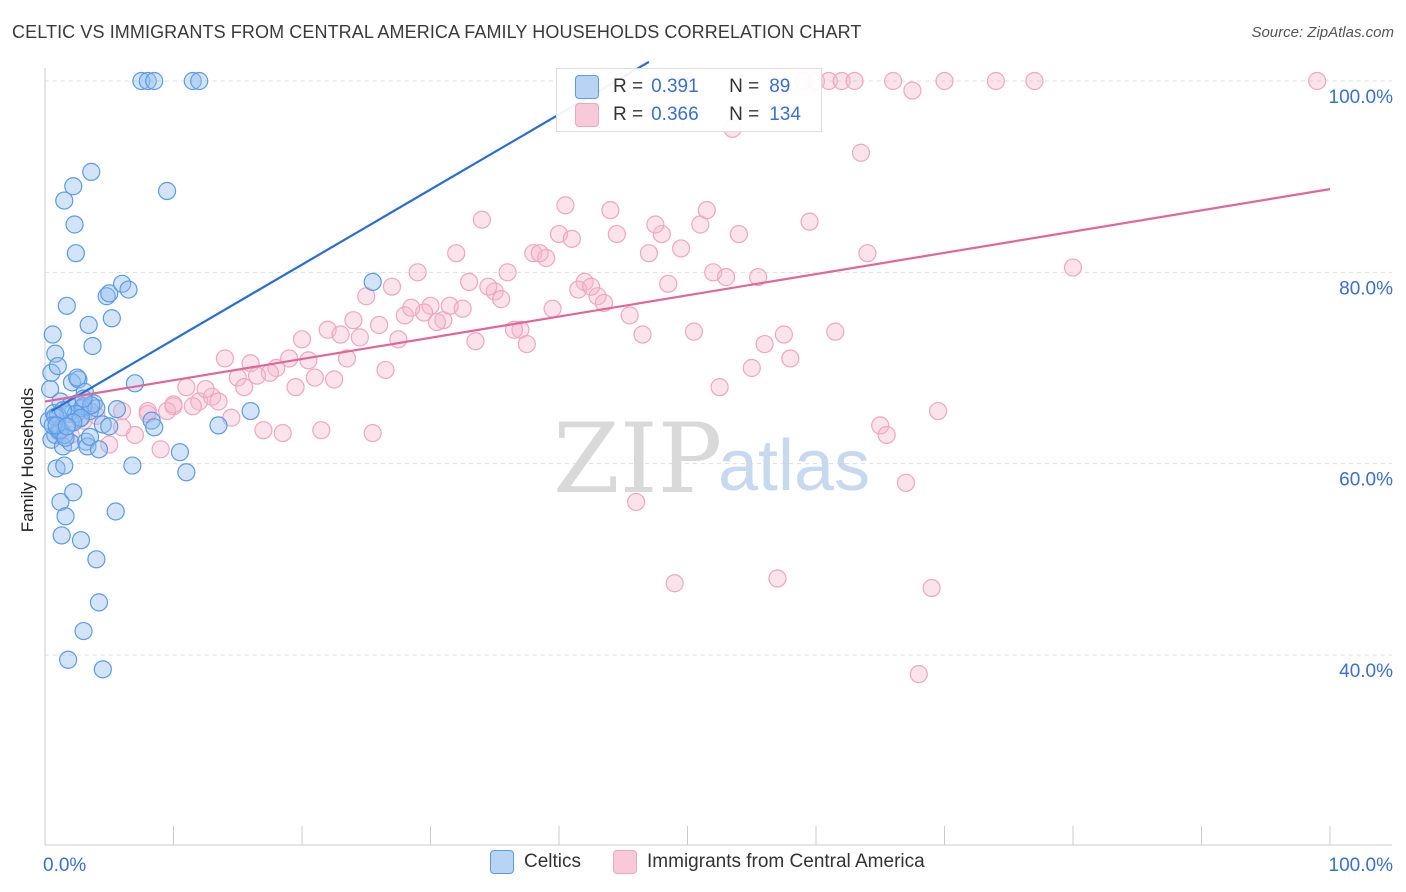  What do you see at coordinates (553, 861) in the screenshot?
I see `legend-label-celtics: Celtics` at bounding box center [553, 861].